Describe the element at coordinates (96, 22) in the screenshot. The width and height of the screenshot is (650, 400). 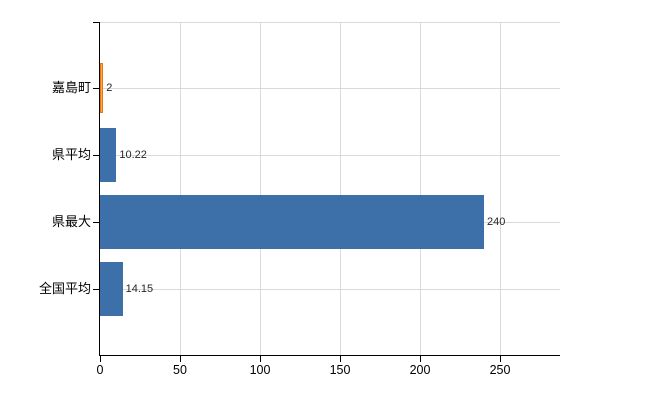
I see `y-axis-top-tick` at that location.